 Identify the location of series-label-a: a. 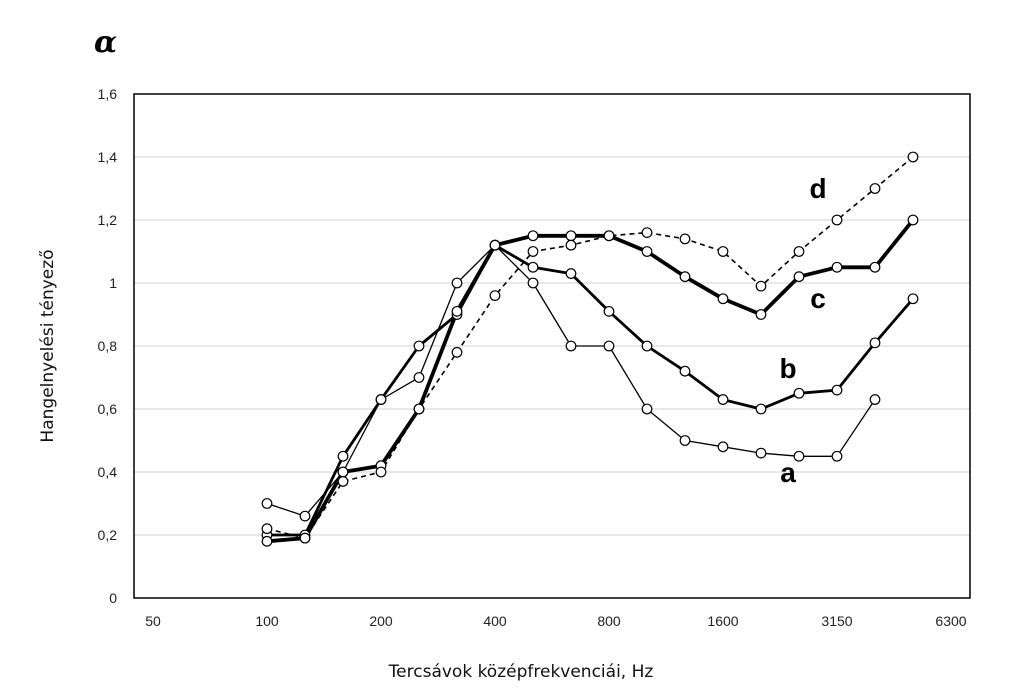
(788, 472).